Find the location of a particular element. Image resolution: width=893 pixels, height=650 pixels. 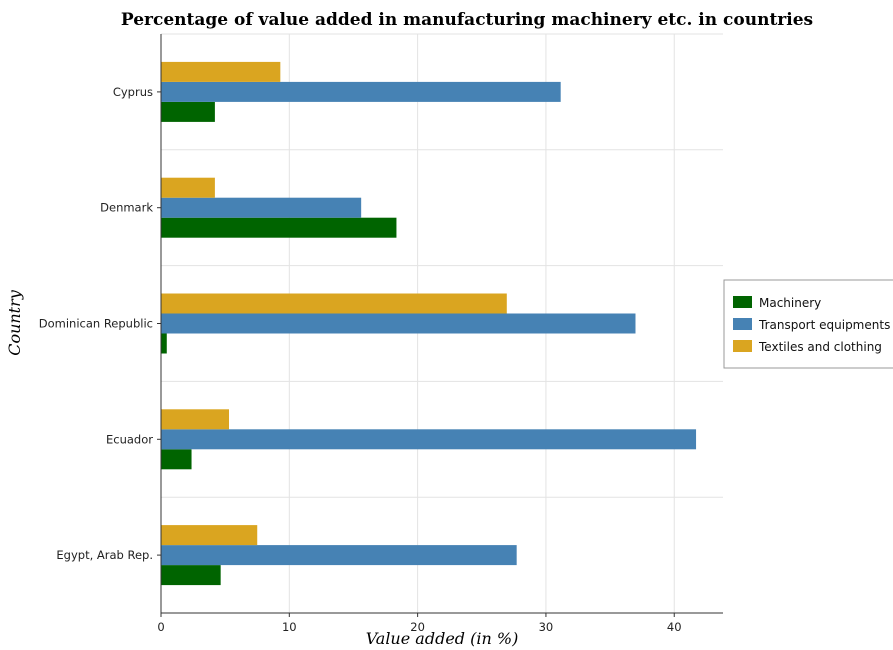

x-tick-label: 40 is located at coordinates (674, 627).